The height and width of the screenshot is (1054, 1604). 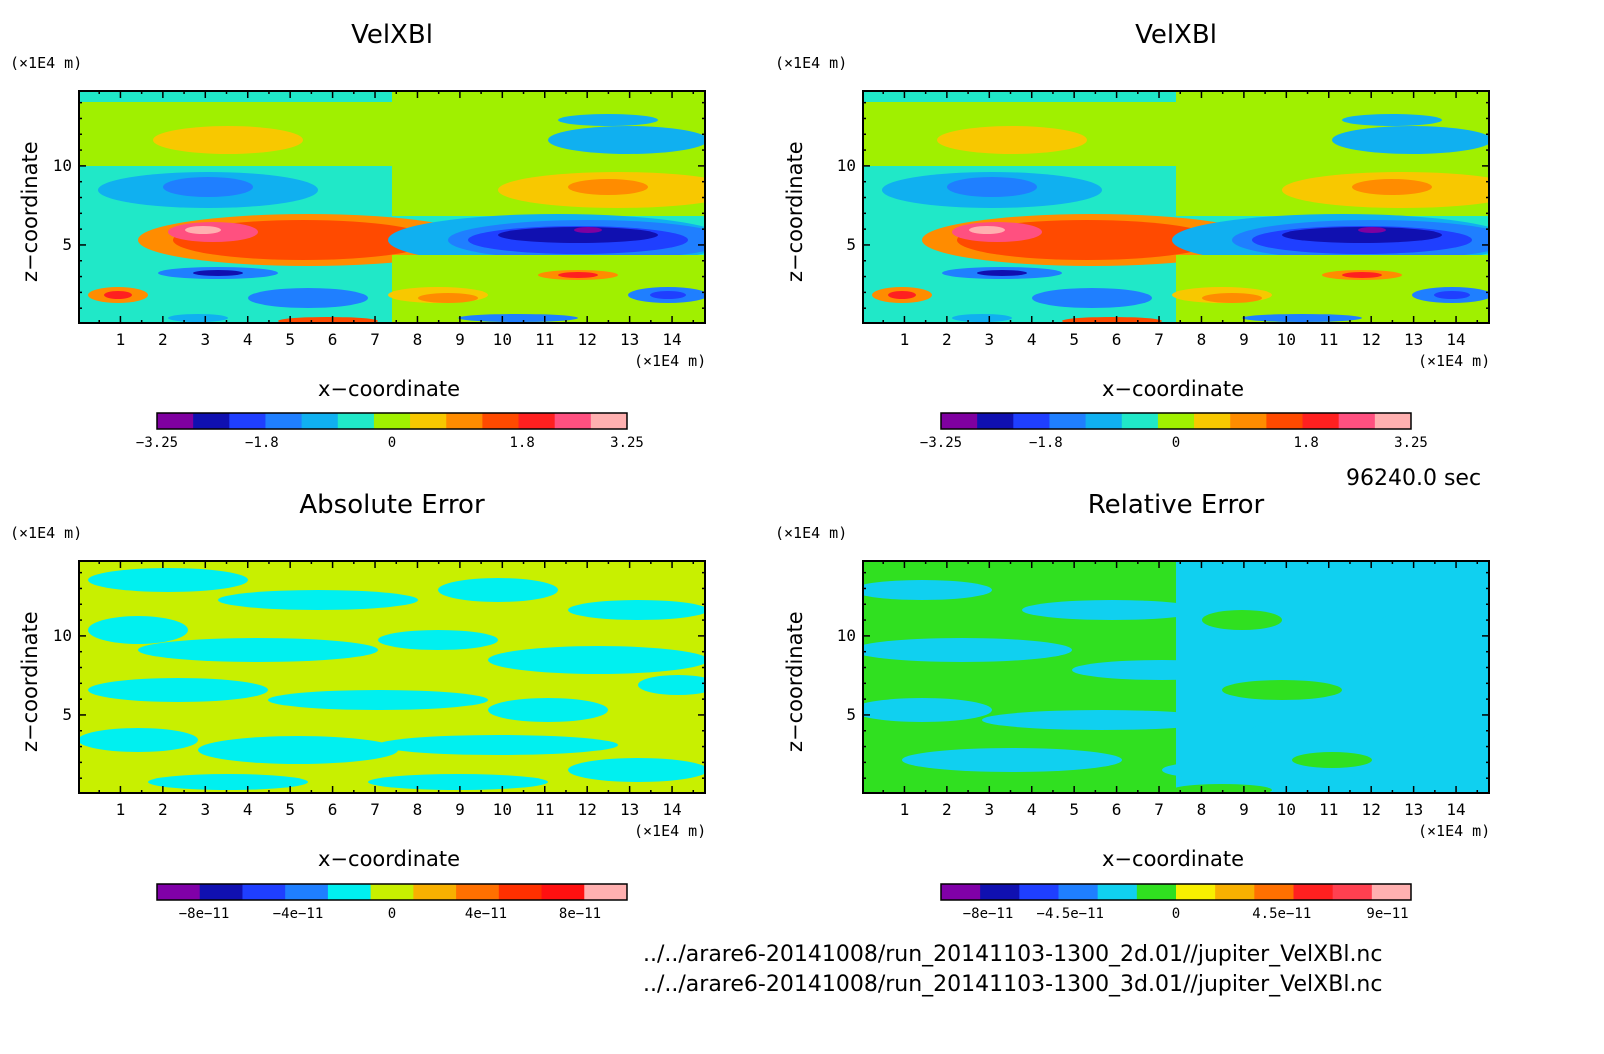 What do you see at coordinates (1176, 914) in the screenshot?
I see `colorbar-tick-label: 0` at bounding box center [1176, 914].